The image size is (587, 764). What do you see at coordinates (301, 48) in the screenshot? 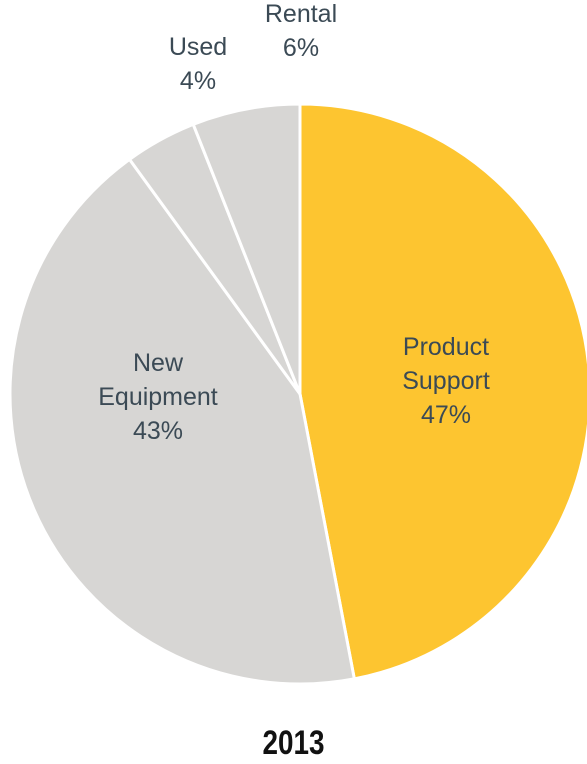
I see `slice-value-label-3: 6%` at bounding box center [301, 48].